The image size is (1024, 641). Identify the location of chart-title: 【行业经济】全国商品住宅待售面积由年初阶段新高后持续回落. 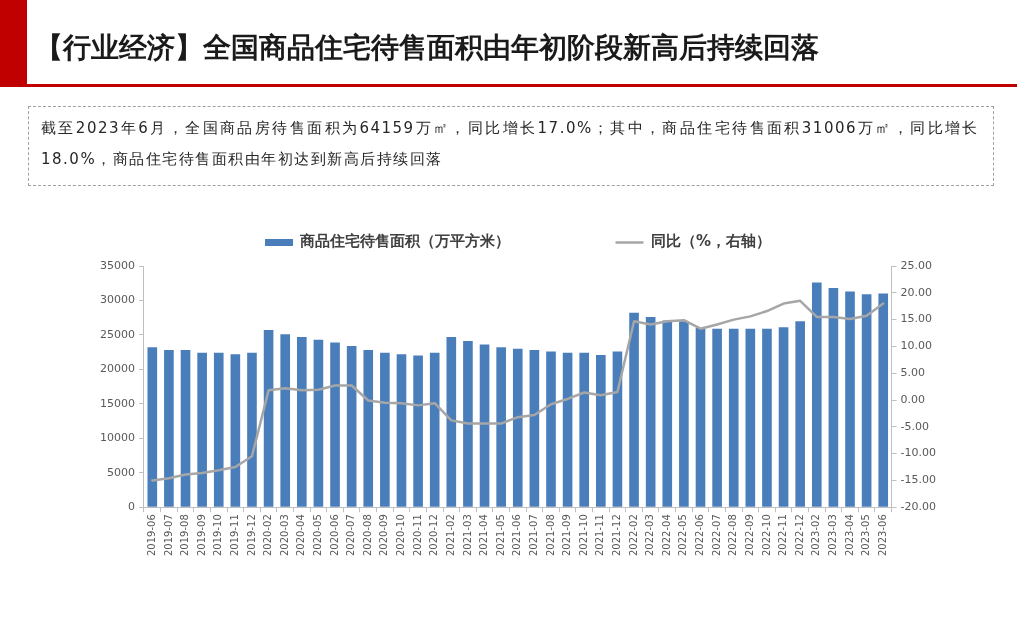
(427, 47).